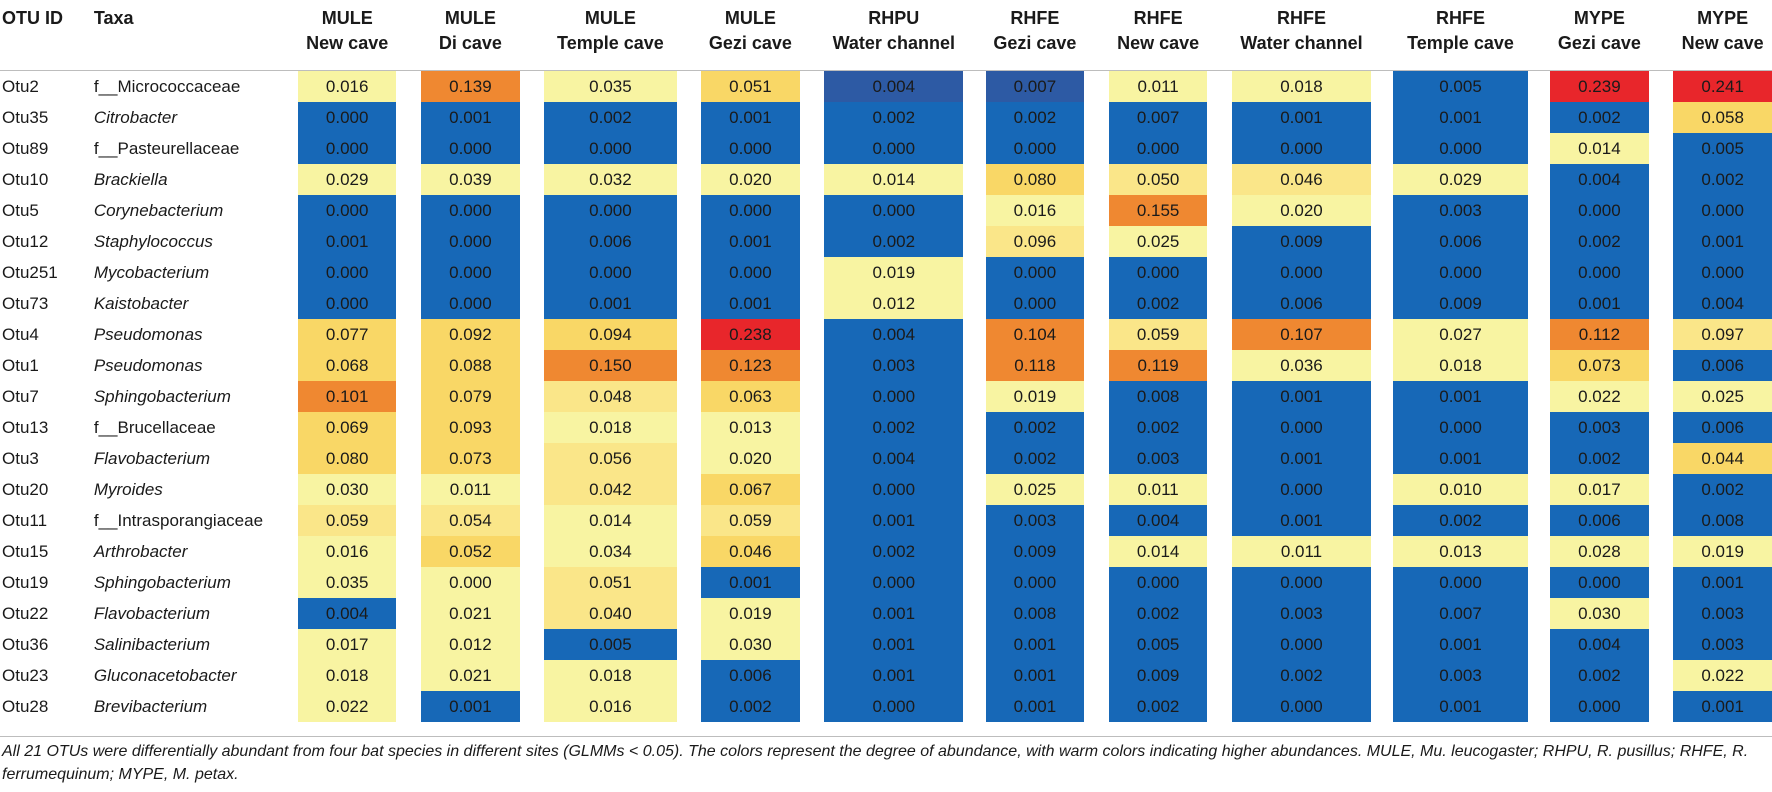 The width and height of the screenshot is (1772, 792). What do you see at coordinates (1599, 43) in the screenshot?
I see `column-site: Gezi cave` at bounding box center [1599, 43].